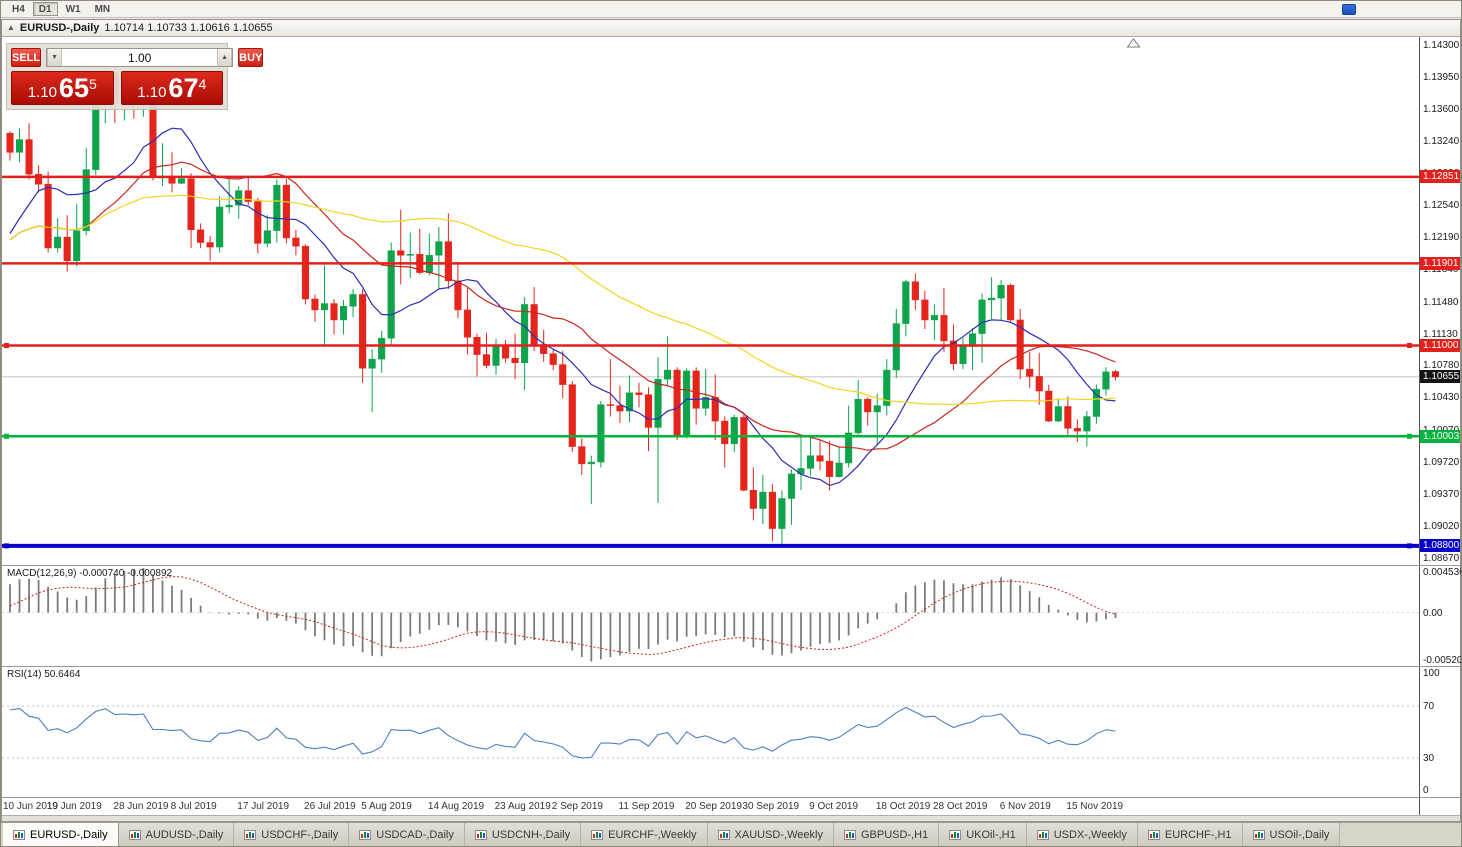 The image size is (1462, 847). What do you see at coordinates (415, 834) in the screenshot?
I see `tab-label: USDCAD-,Daily` at bounding box center [415, 834].